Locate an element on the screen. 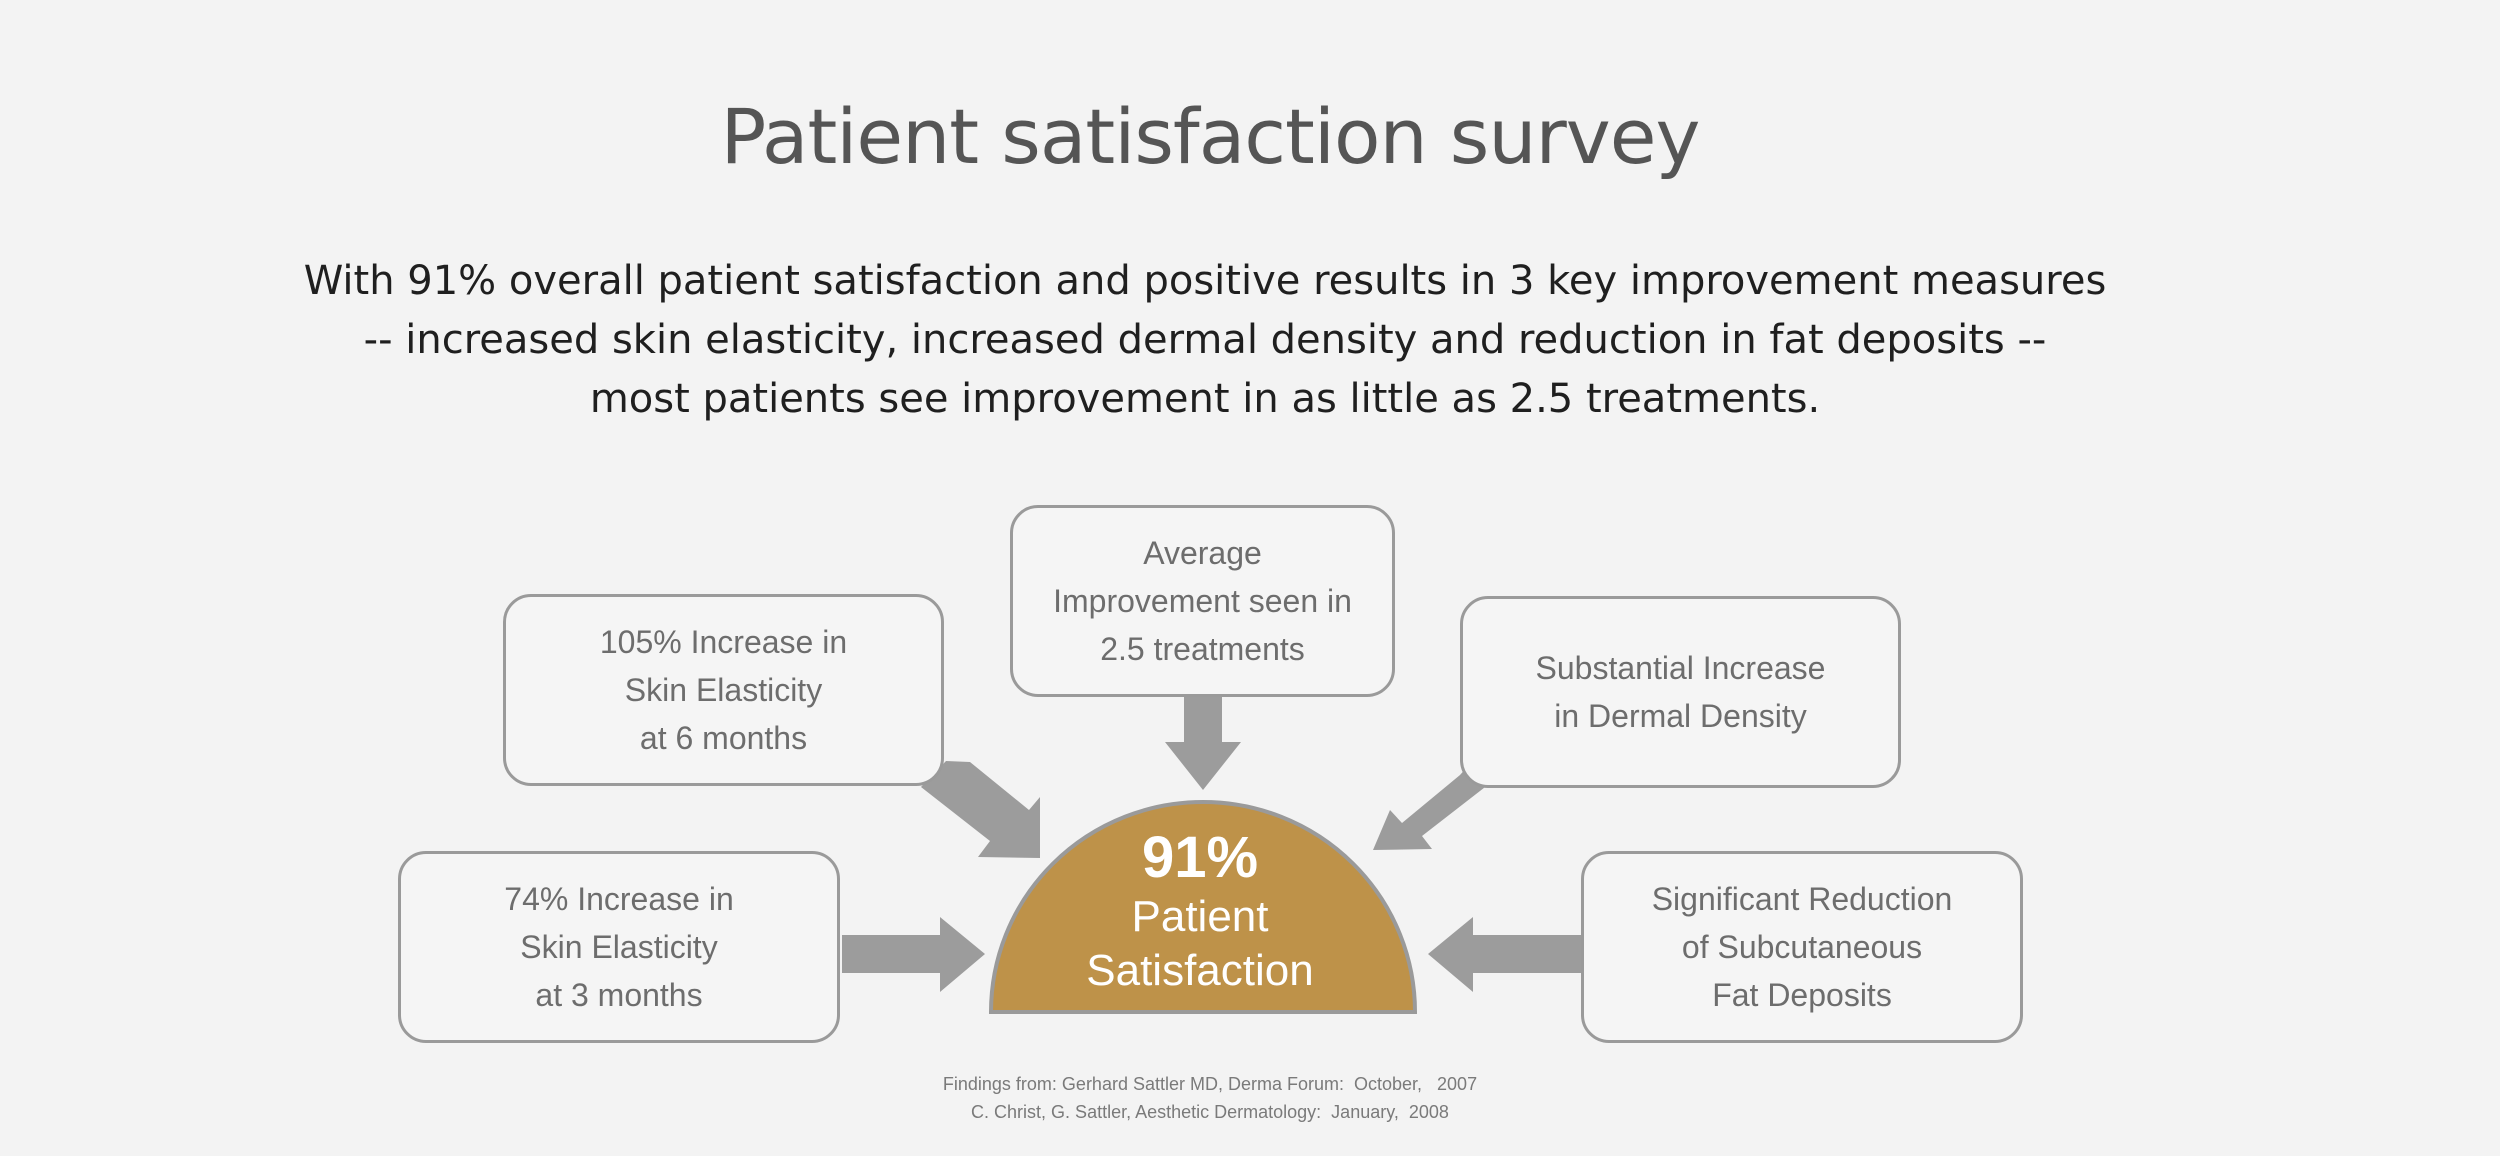 This screenshot has height=1156, width=2500. box-line: at 3 months is located at coordinates (619, 995).